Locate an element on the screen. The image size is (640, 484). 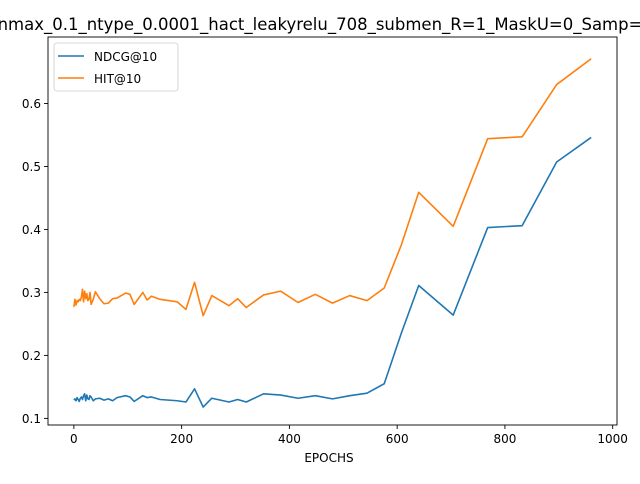
legend-box is located at coordinates (116, 67).